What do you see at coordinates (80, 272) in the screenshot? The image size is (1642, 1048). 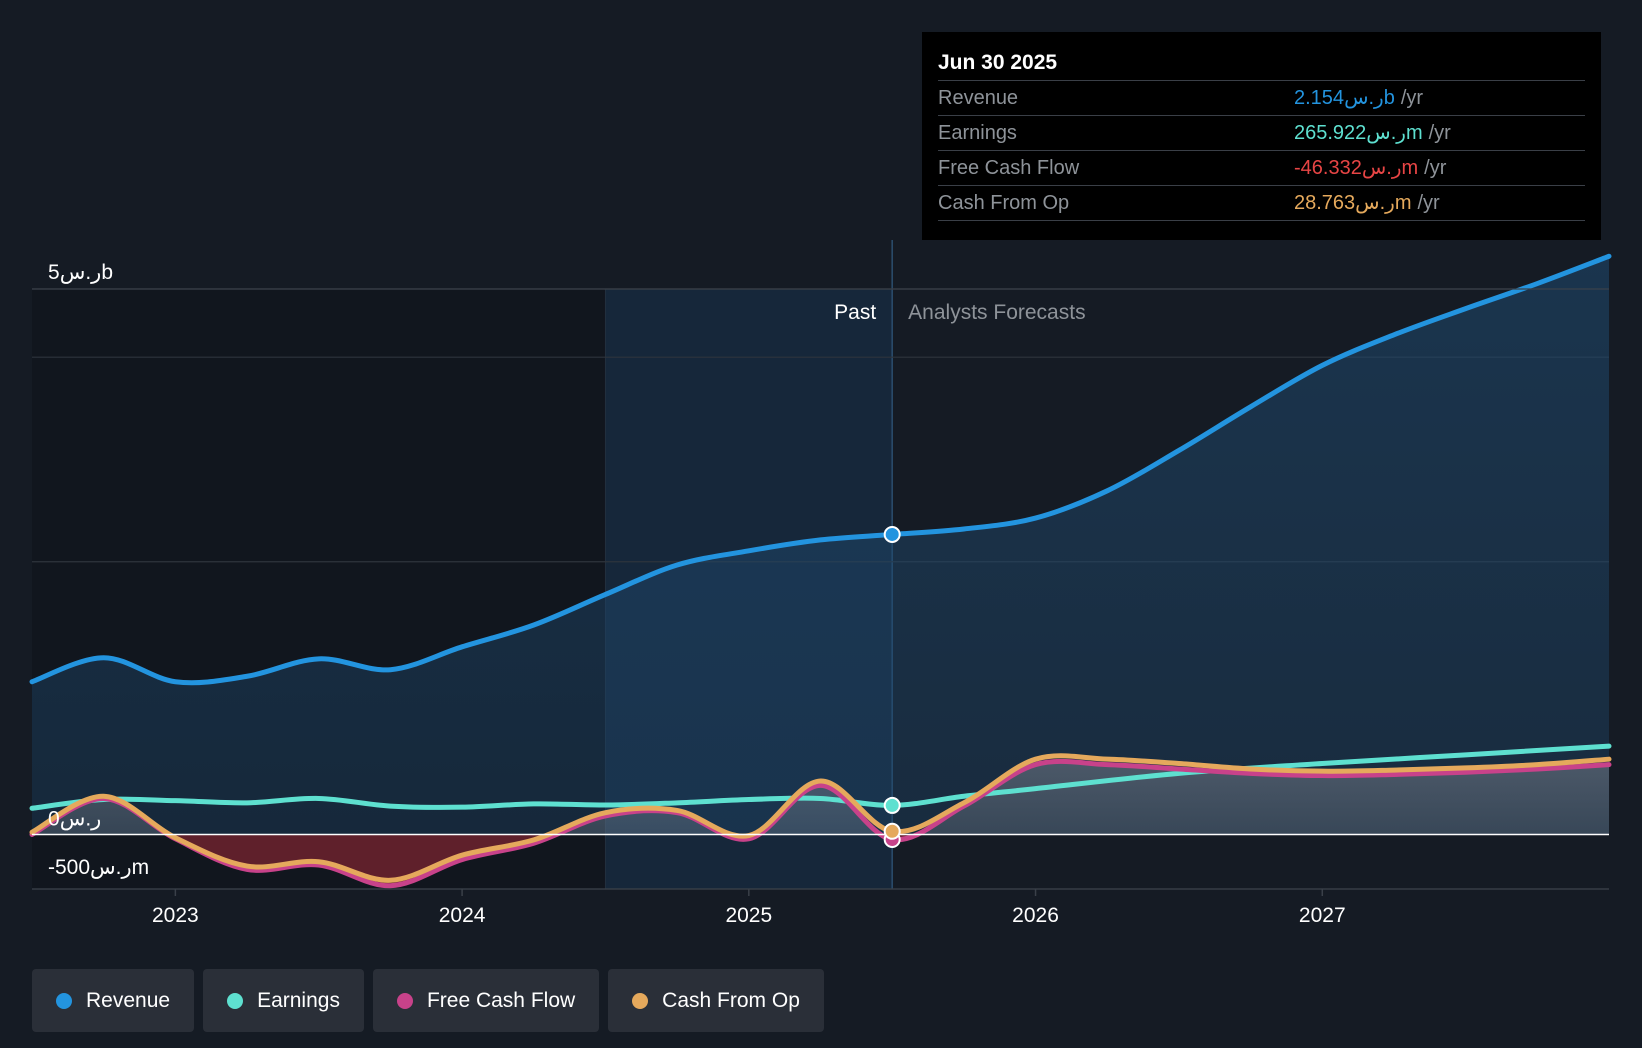 I see `y-tick-label: 5ر.سb` at bounding box center [80, 272].